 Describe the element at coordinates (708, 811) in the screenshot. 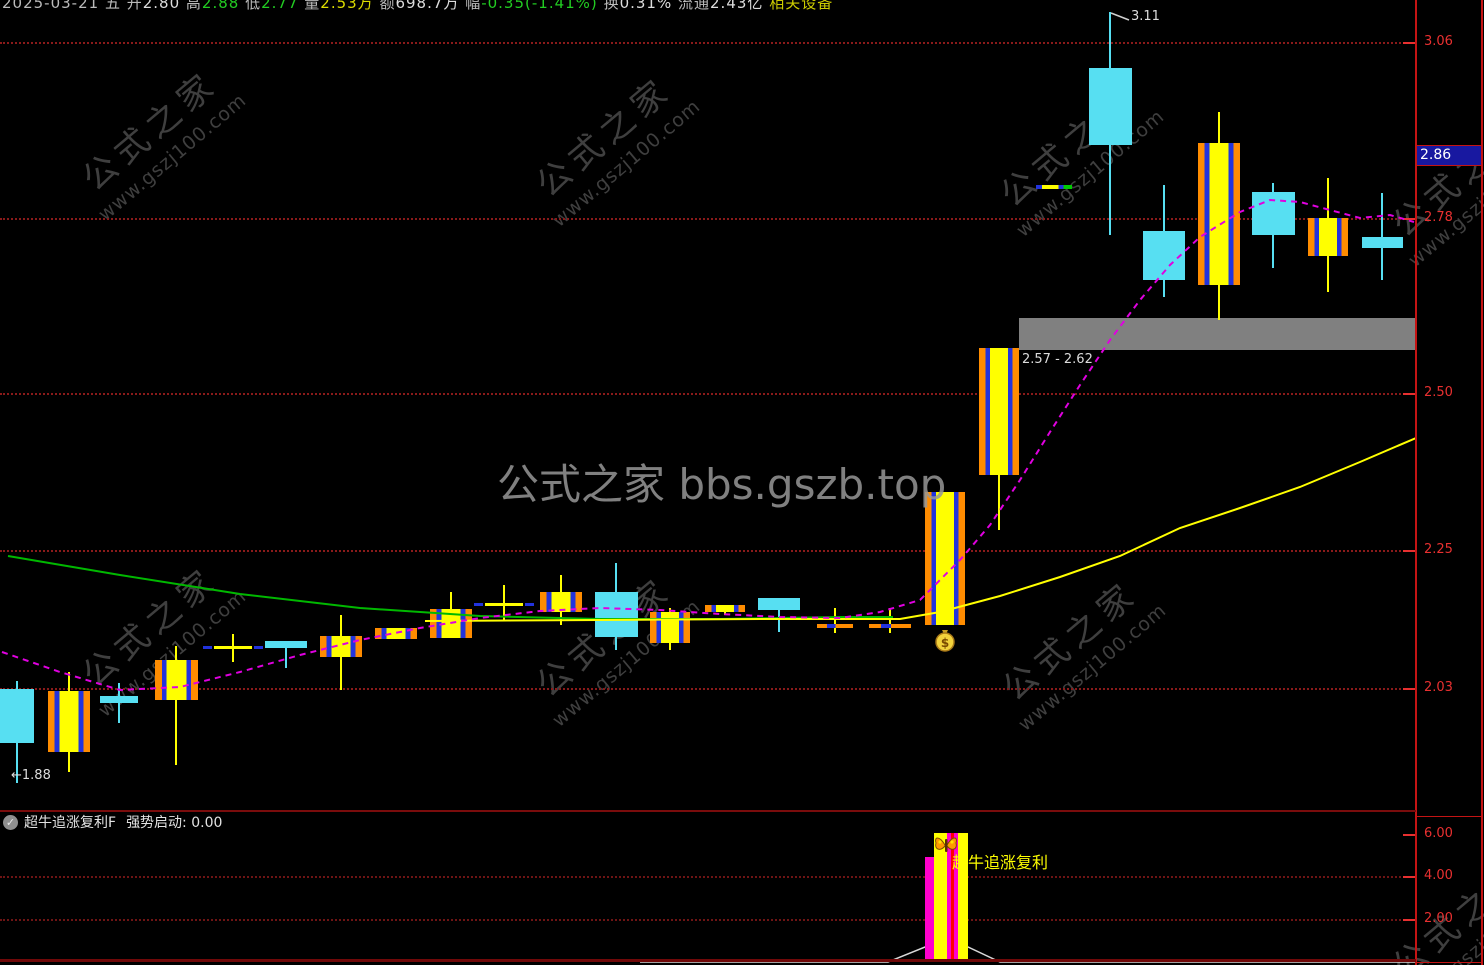

I see `panel-separator-line` at that location.